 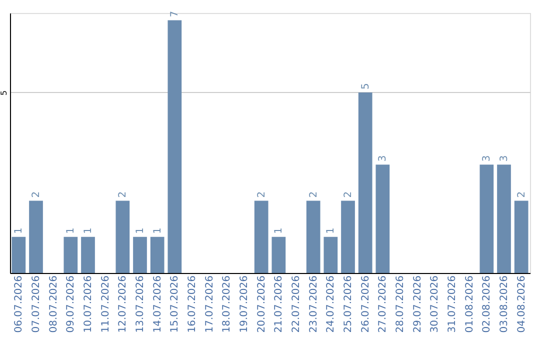 What do you see at coordinates (314, 304) in the screenshot?
I see `x-tick-label: 23.07.2026` at bounding box center [314, 304].